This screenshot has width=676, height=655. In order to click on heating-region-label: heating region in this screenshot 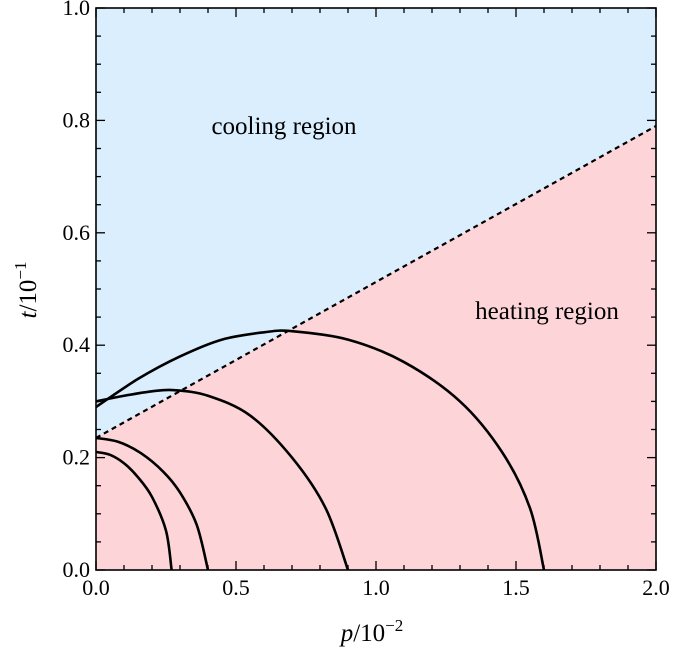, I will do `click(547, 311)`.